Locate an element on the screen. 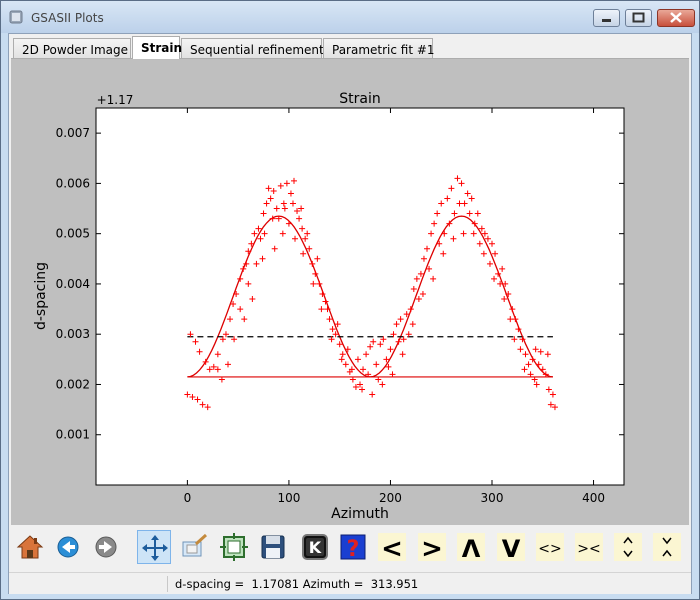  expand-horizontal-icon: <> is located at coordinates (550, 547).